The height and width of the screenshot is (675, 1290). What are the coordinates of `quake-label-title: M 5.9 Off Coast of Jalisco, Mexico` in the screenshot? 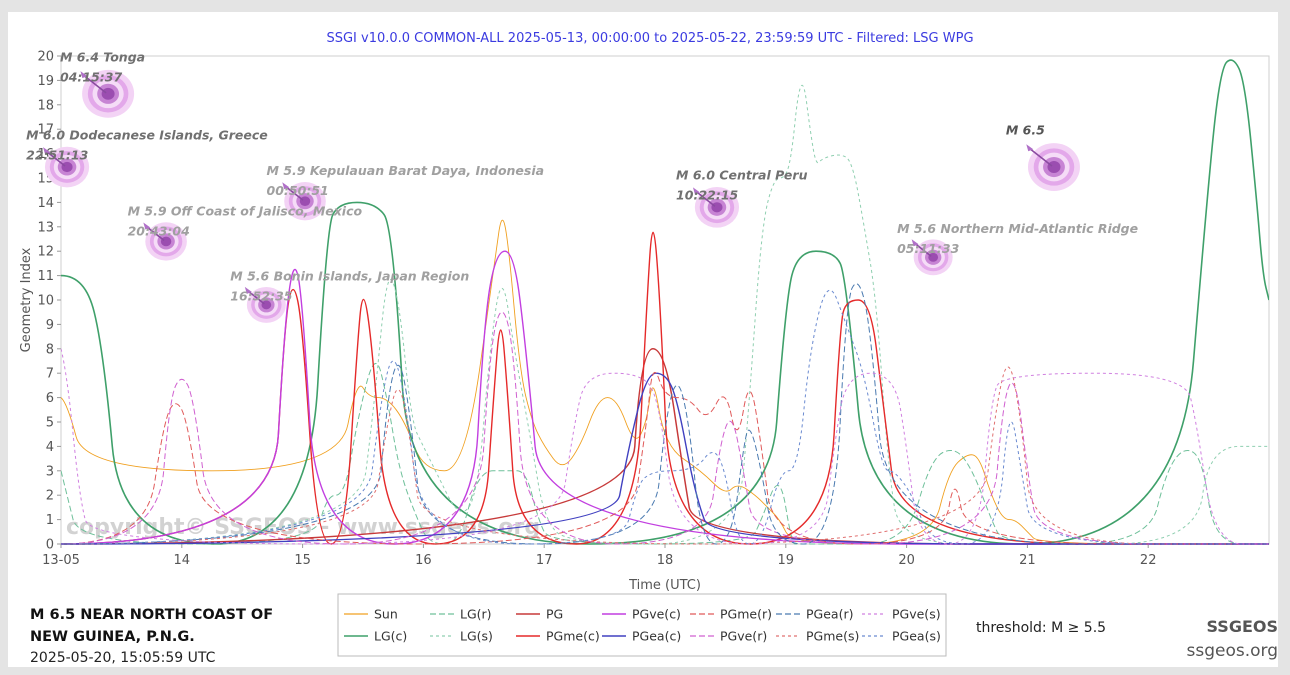 It's located at (245, 210).